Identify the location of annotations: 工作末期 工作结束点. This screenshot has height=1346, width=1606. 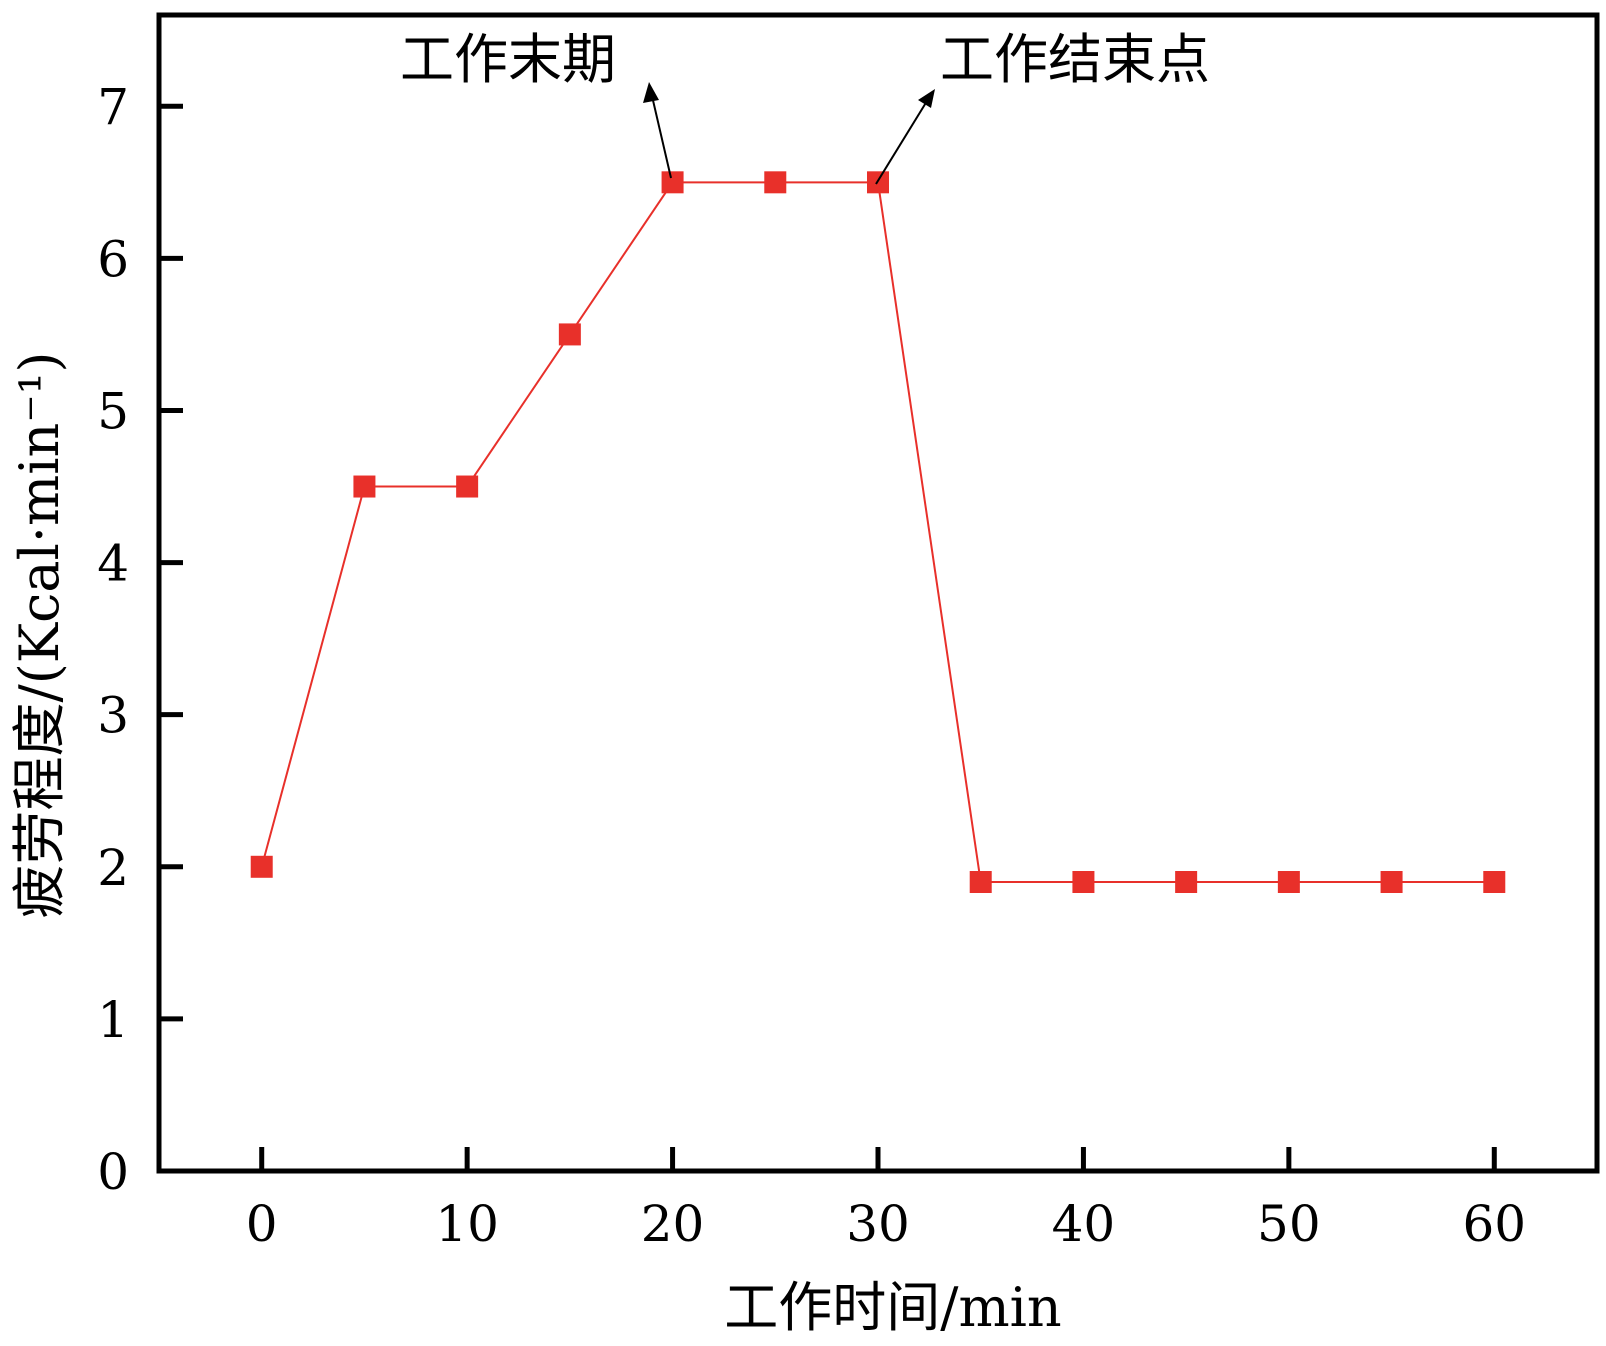
(805, 106).